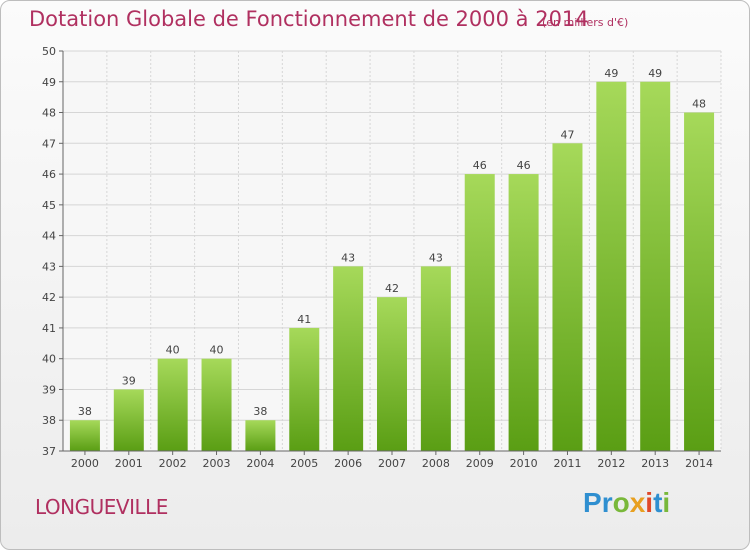 Image resolution: width=750 pixels, height=550 pixels. What do you see at coordinates (49, 359) in the screenshot?
I see `y-tick-label: 40` at bounding box center [49, 359].